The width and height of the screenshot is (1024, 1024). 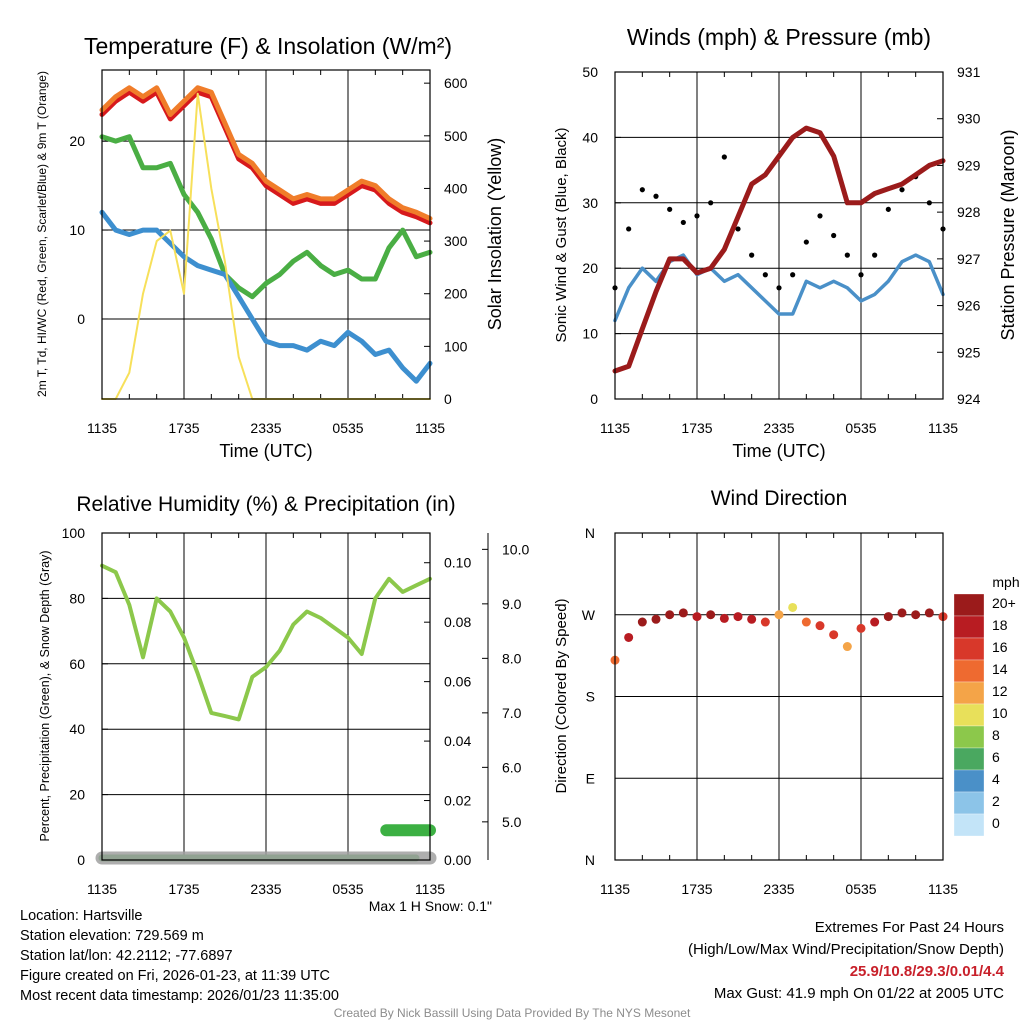 What do you see at coordinates (112, 936) in the screenshot?
I see `station-elevation: Station elevation: 729.569 m` at bounding box center [112, 936].